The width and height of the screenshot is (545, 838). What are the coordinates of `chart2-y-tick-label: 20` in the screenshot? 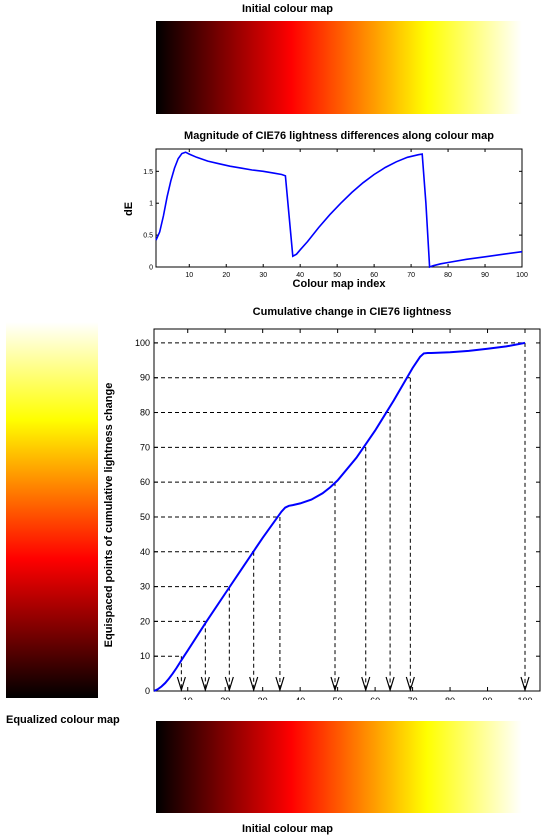 It's located at (145, 621).